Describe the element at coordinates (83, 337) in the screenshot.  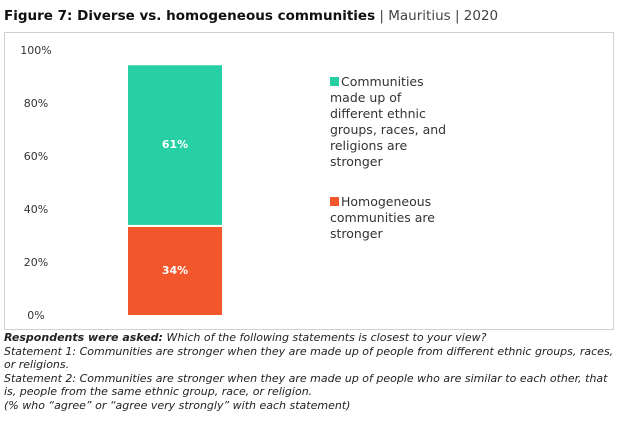
I see `note-lead: Respondents were asked:` at that location.